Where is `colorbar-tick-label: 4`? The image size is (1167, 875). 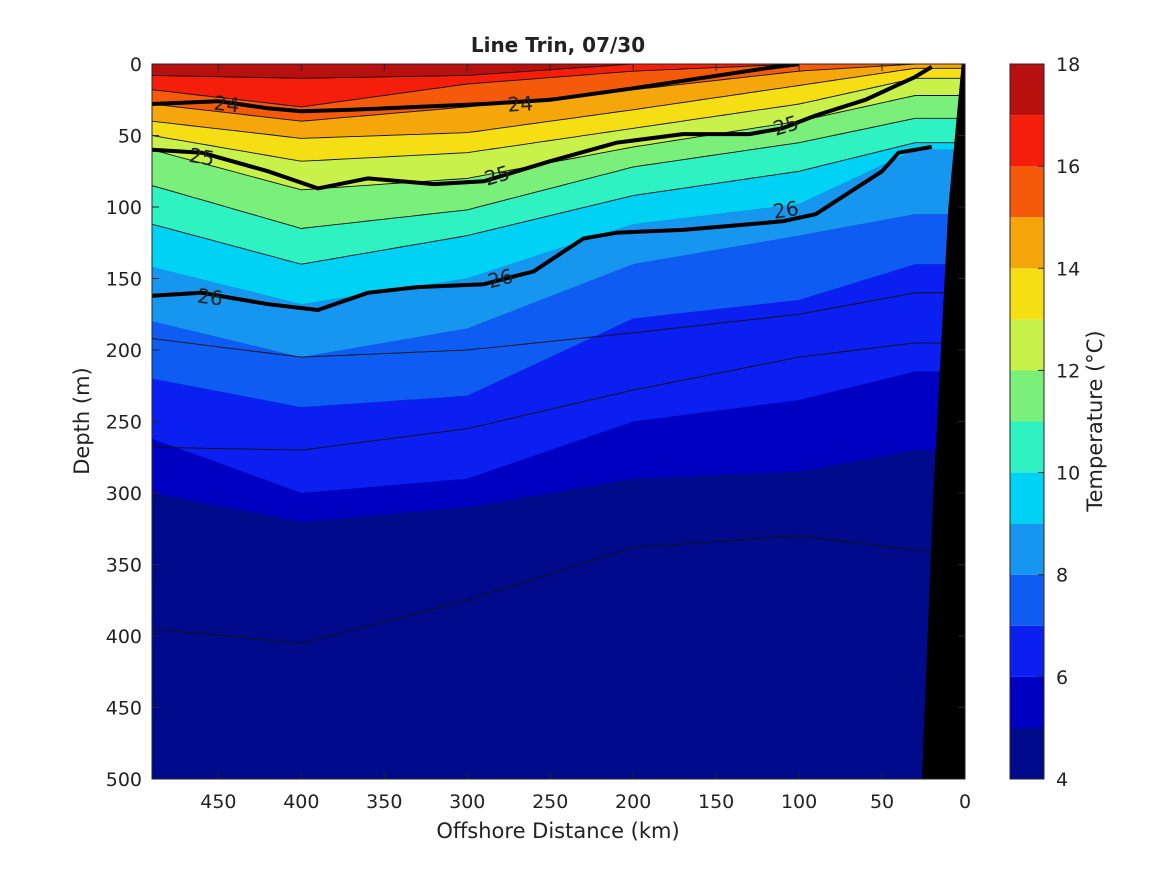 colorbar-tick-label: 4 is located at coordinates (1062, 780).